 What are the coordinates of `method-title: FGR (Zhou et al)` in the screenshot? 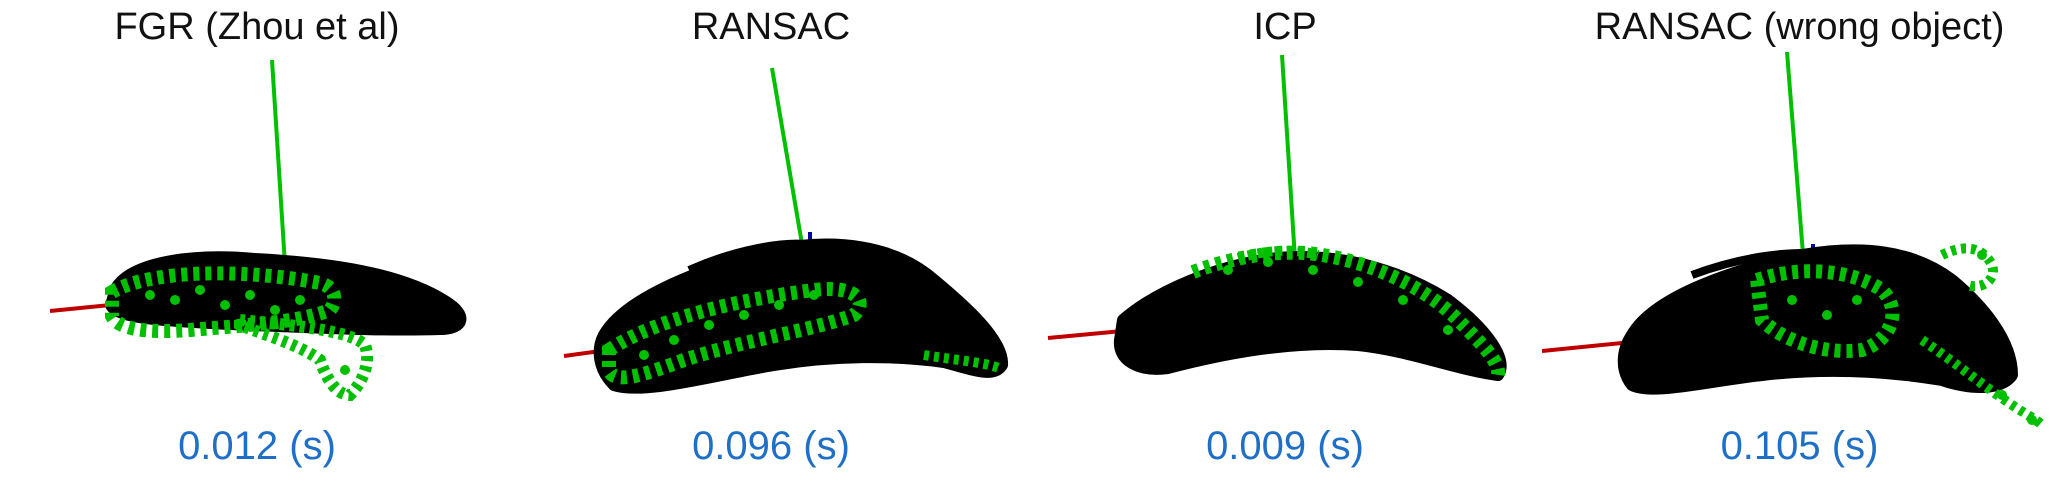 It's located at (257, 27).